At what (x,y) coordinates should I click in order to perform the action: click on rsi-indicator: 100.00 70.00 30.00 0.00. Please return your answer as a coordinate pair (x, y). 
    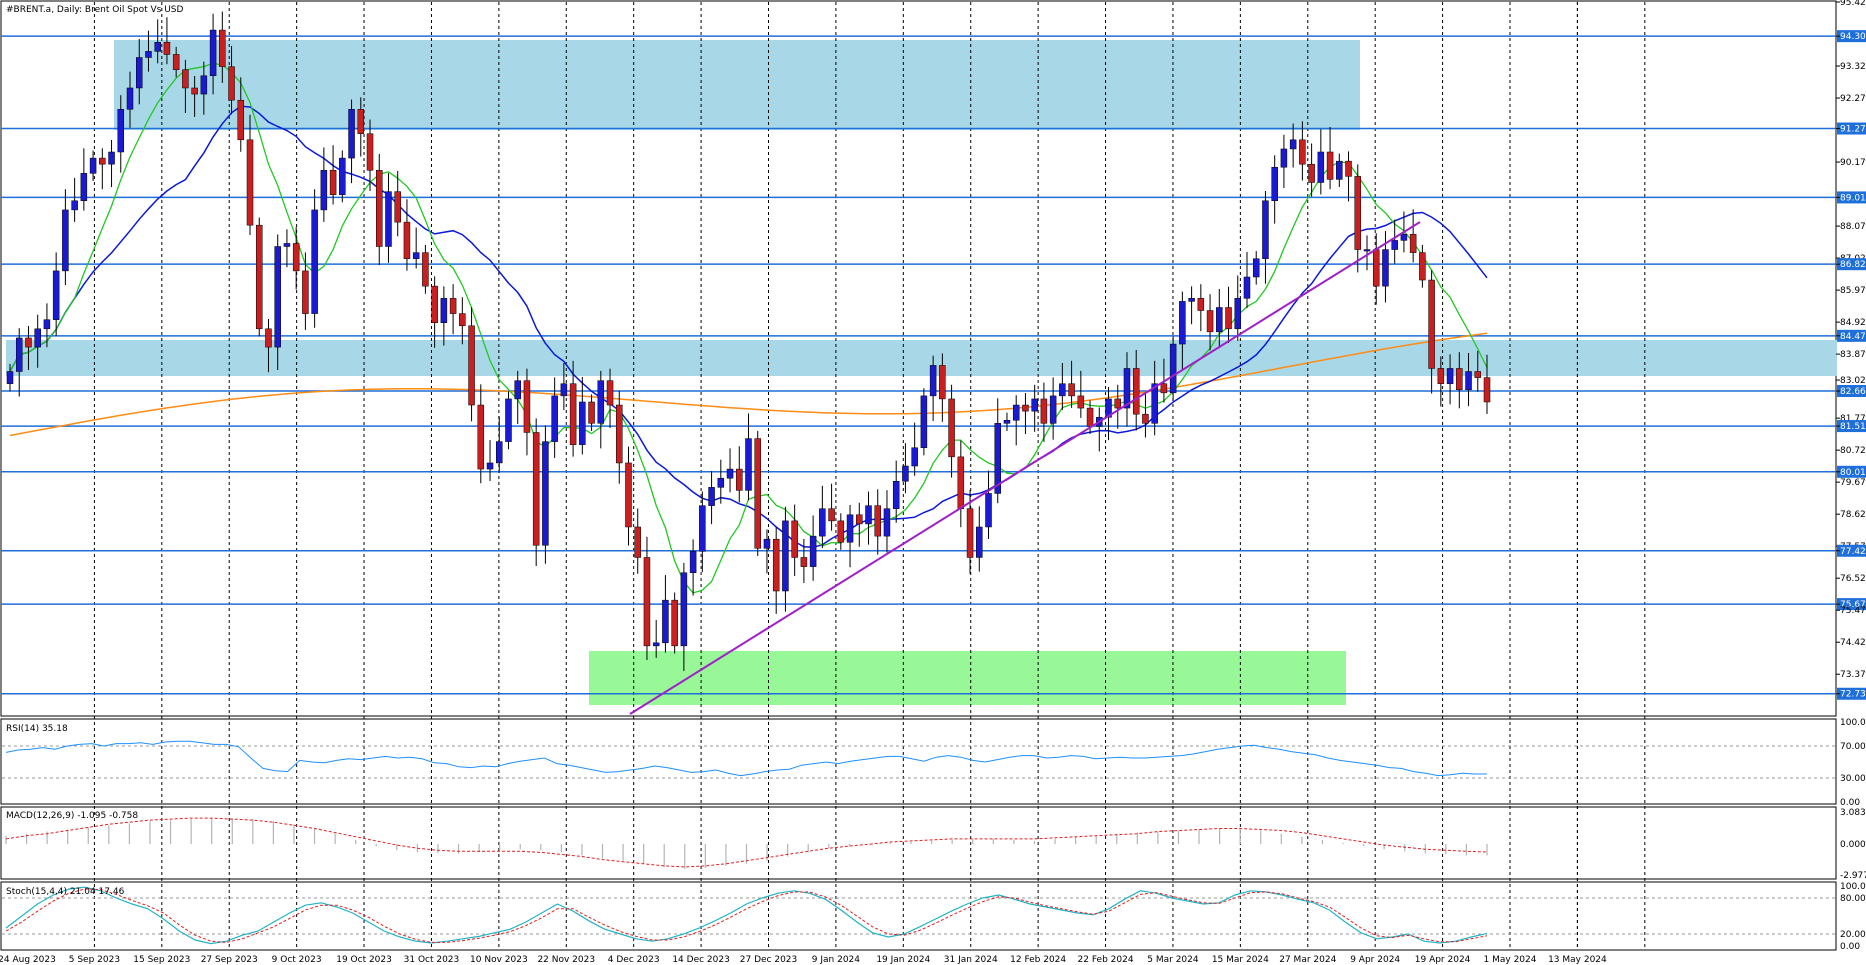
    Looking at the image, I should click on (934, 763).